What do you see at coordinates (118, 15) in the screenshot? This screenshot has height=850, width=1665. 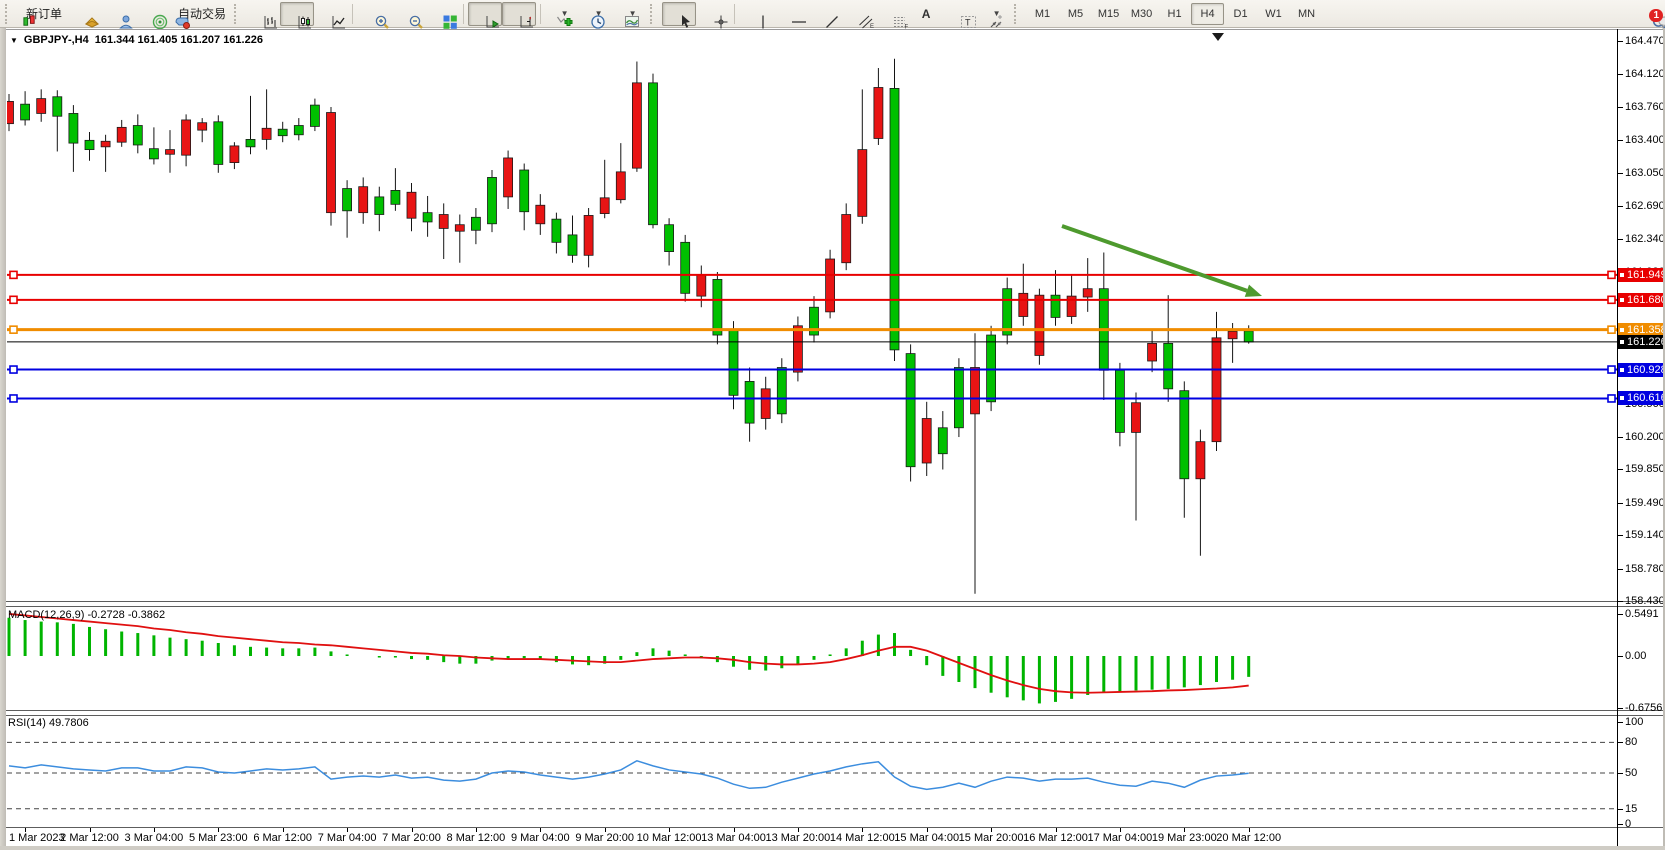 I see `navigator-button` at bounding box center [118, 15].